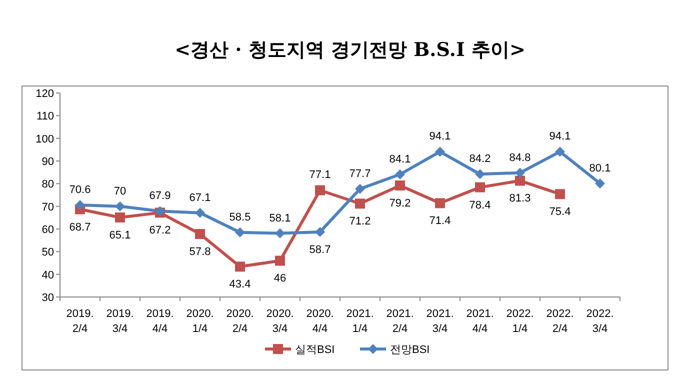 The height and width of the screenshot is (390, 700). I want to click on data-label: 79.2, so click(400, 203).